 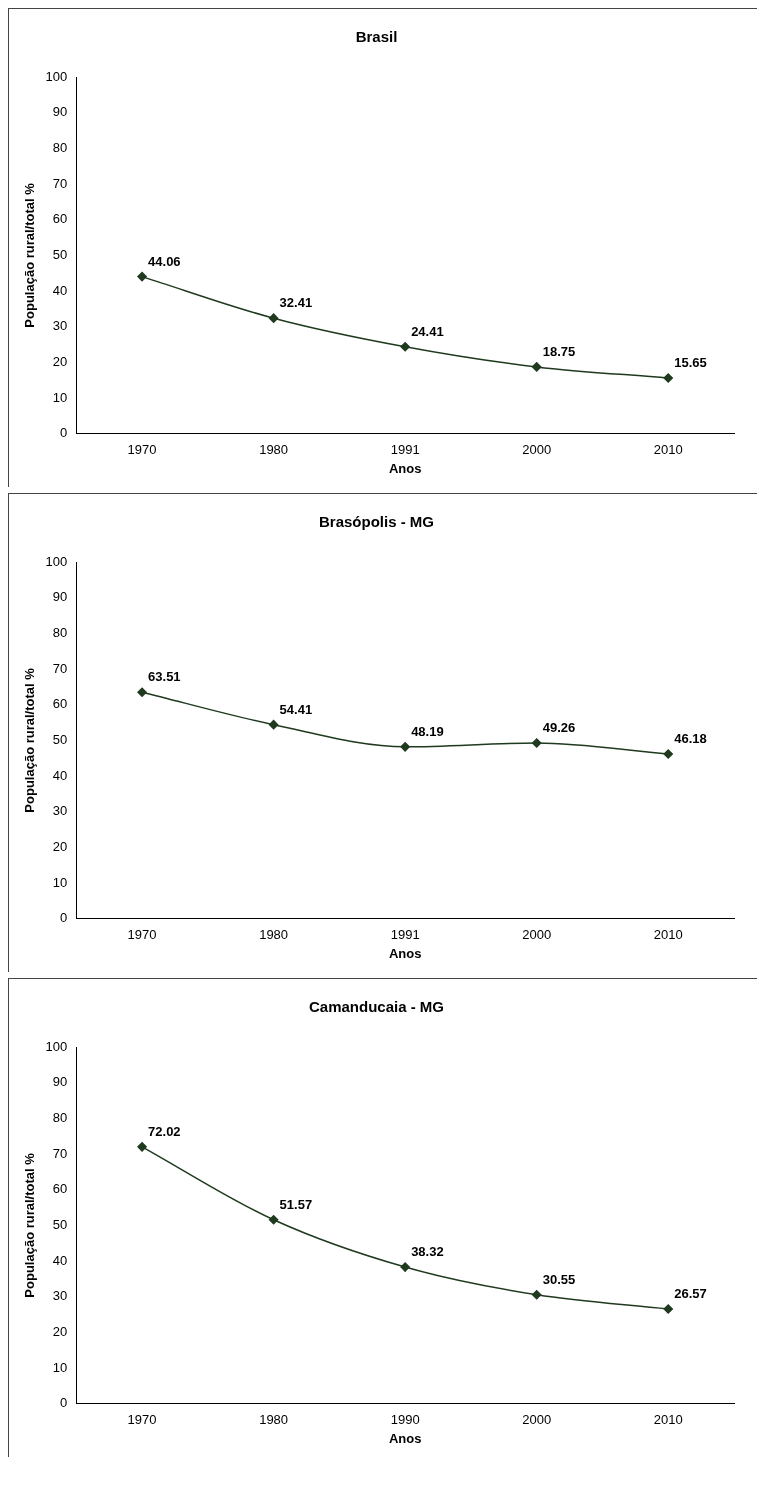 I want to click on data-label: 63.51, so click(x=164, y=677).